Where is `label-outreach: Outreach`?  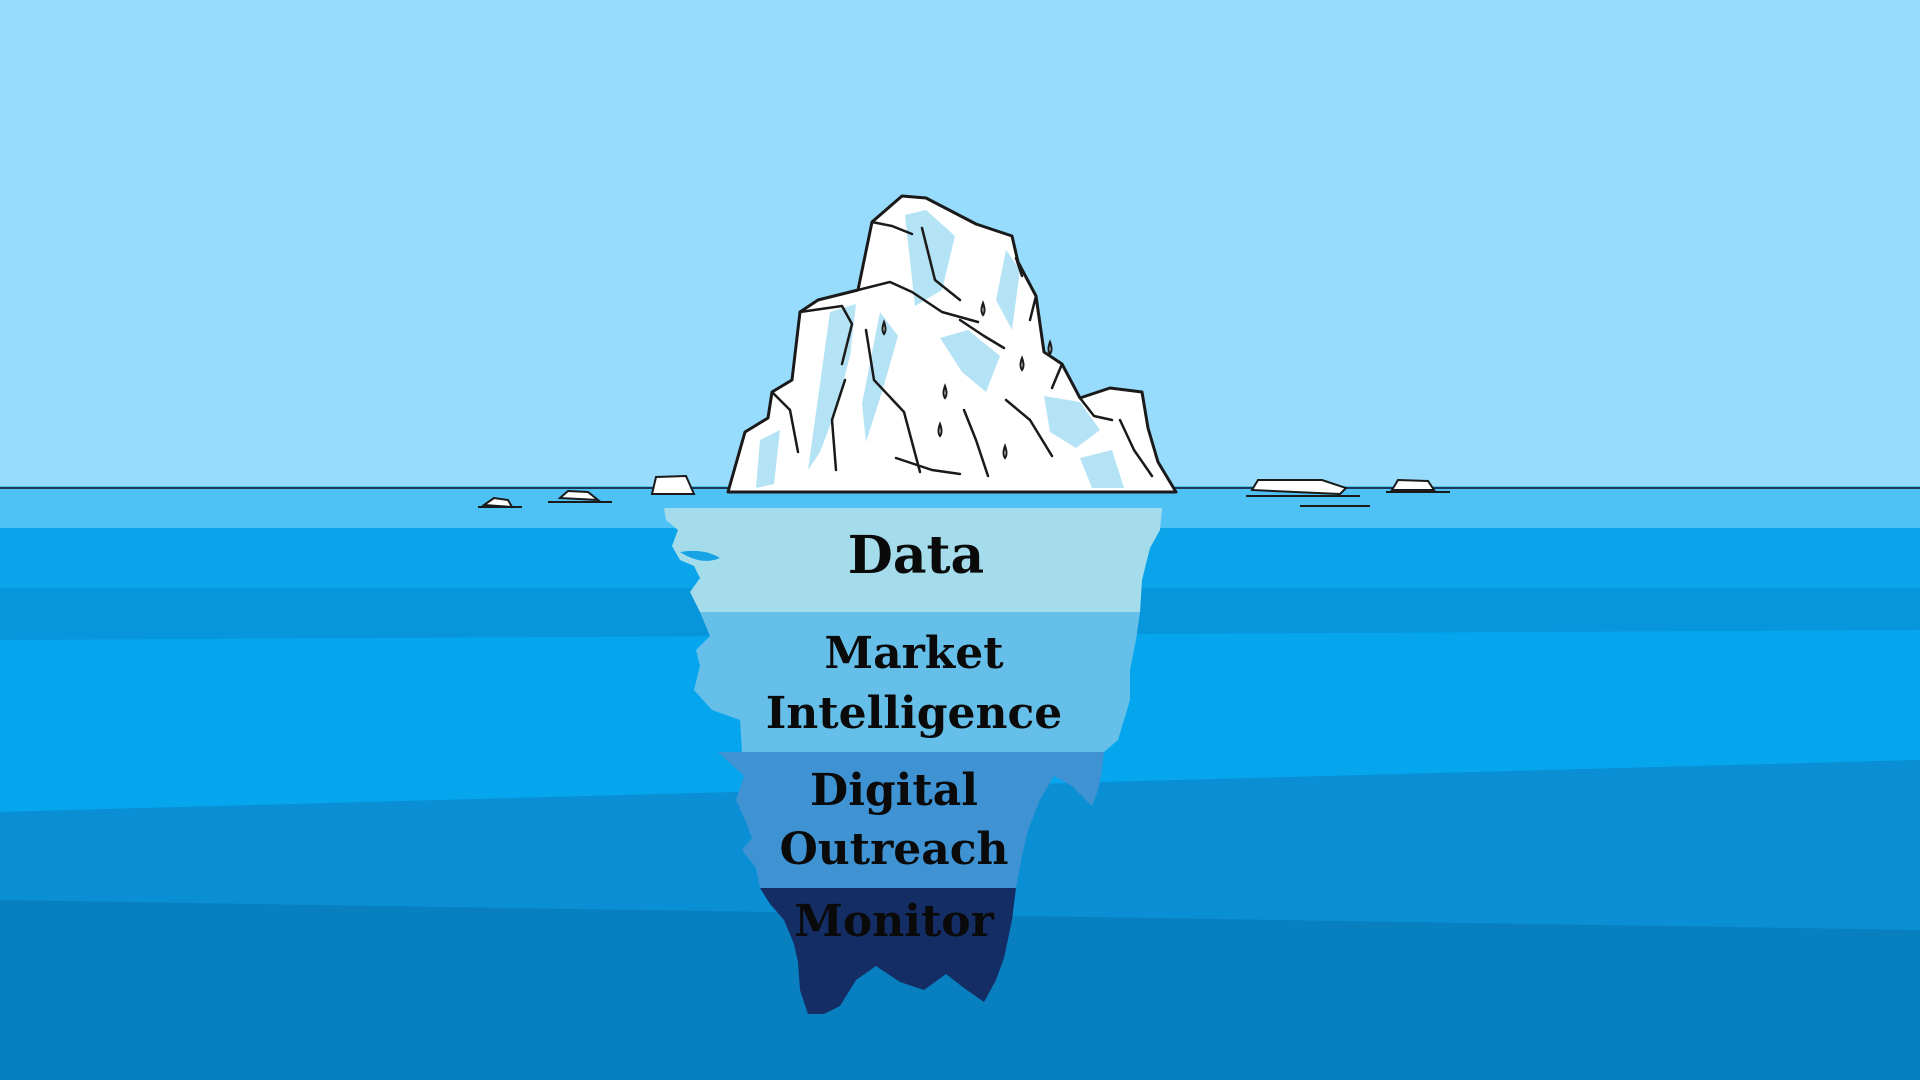 label-outreach: Outreach is located at coordinates (893, 849).